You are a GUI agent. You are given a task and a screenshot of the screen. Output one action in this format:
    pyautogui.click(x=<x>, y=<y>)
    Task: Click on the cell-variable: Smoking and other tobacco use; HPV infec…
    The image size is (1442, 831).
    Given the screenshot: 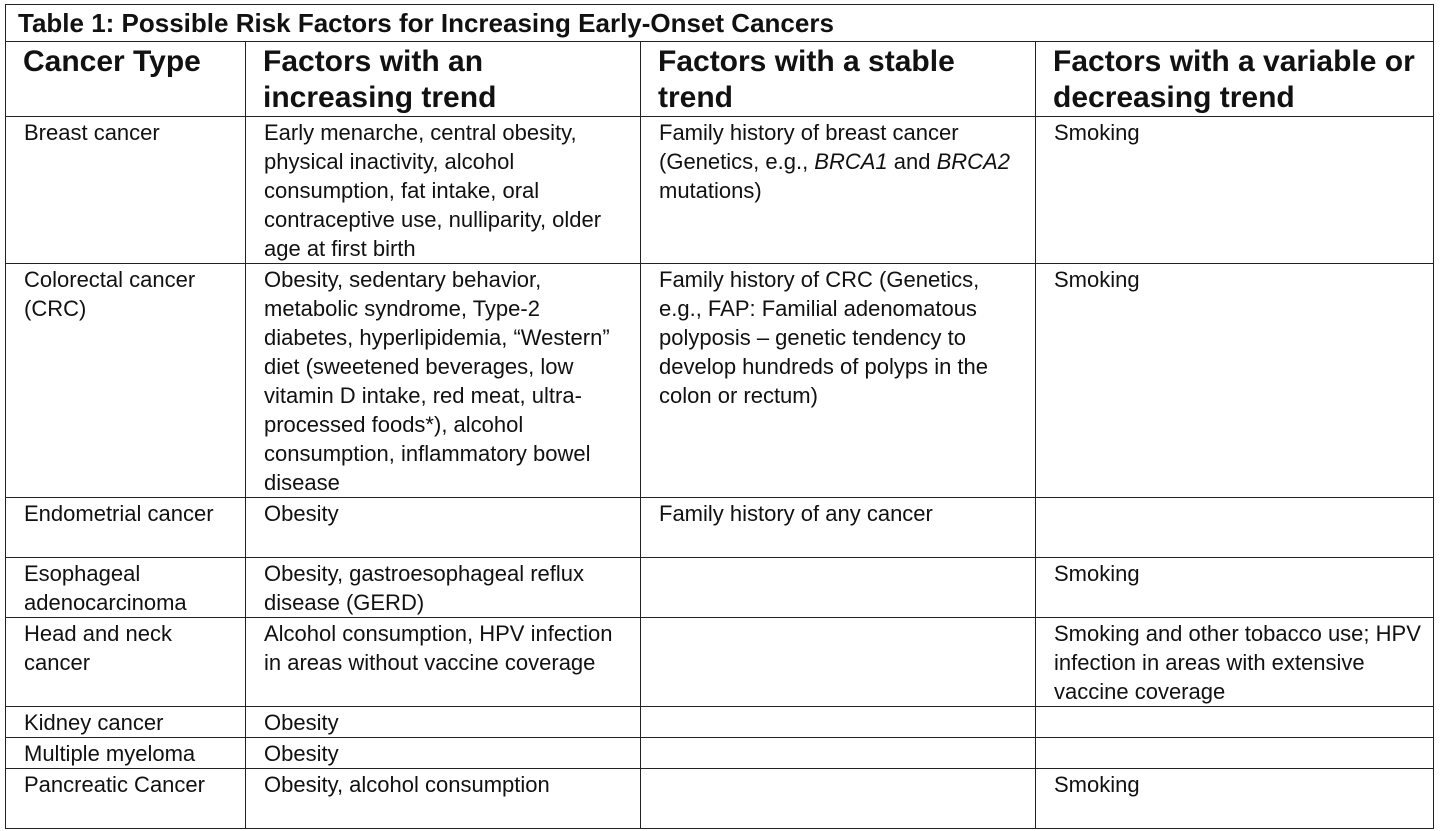 What is the action you would take?
    pyautogui.click(x=1234, y=662)
    